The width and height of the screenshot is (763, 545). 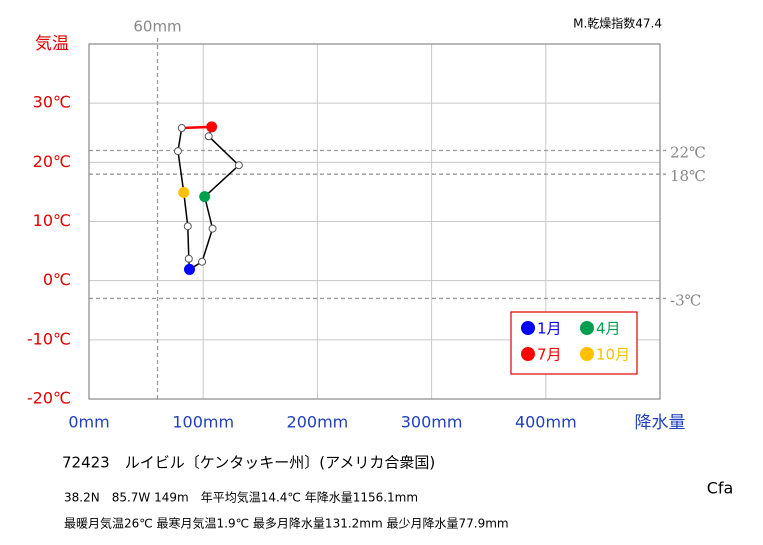 I want to click on climate-class: Cfa, so click(x=720, y=488).